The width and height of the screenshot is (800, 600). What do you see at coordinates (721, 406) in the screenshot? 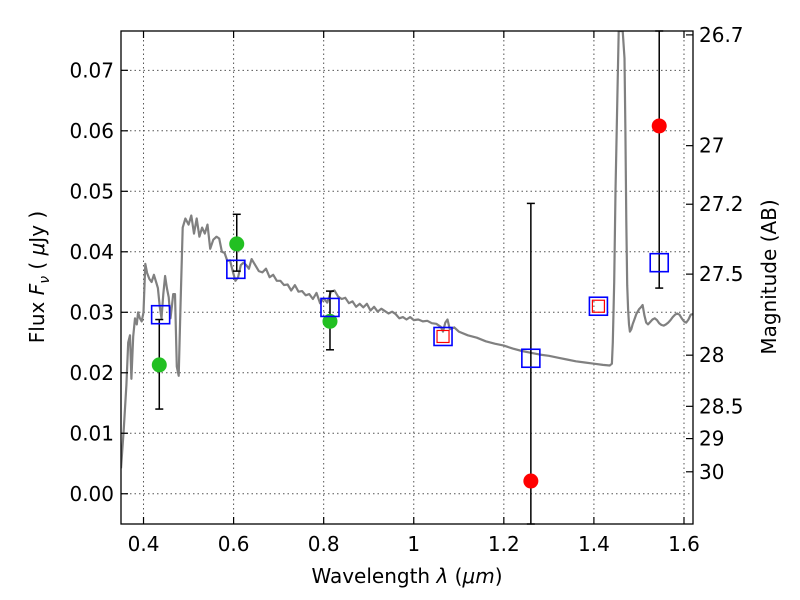
I see `magnitude-tick-label: 28.5` at bounding box center [721, 406].